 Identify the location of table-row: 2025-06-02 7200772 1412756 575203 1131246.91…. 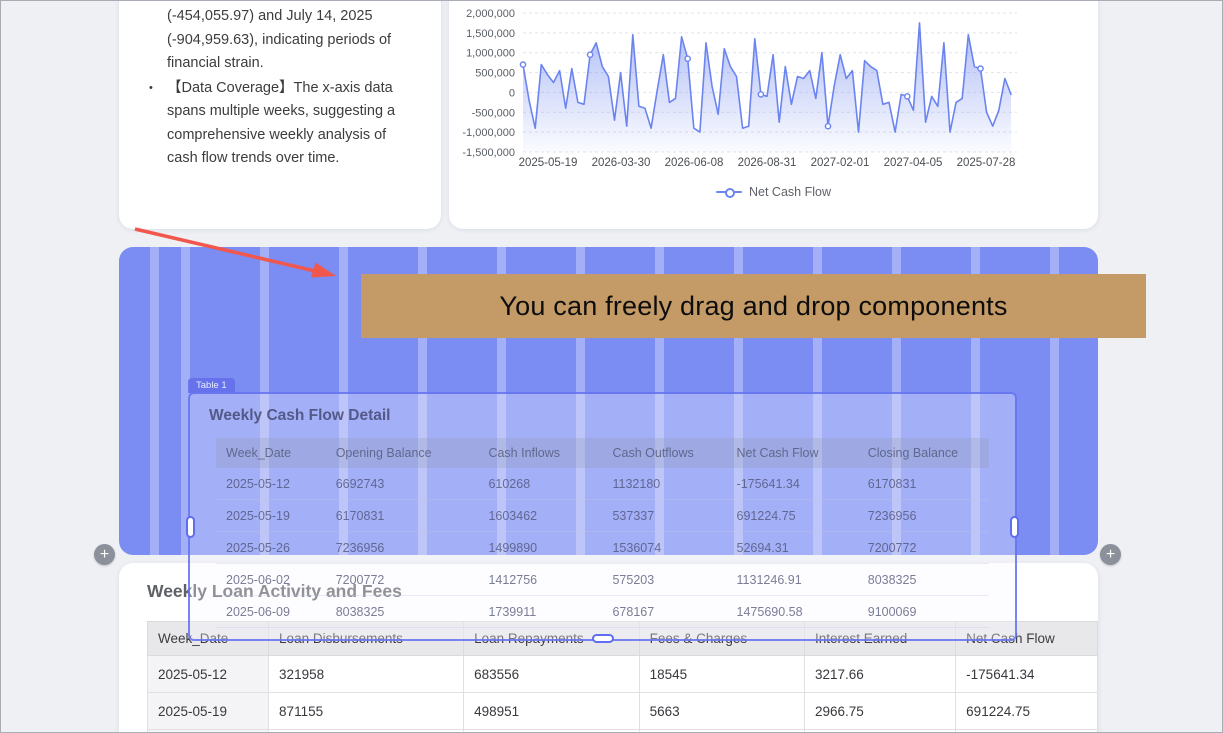
(602, 579).